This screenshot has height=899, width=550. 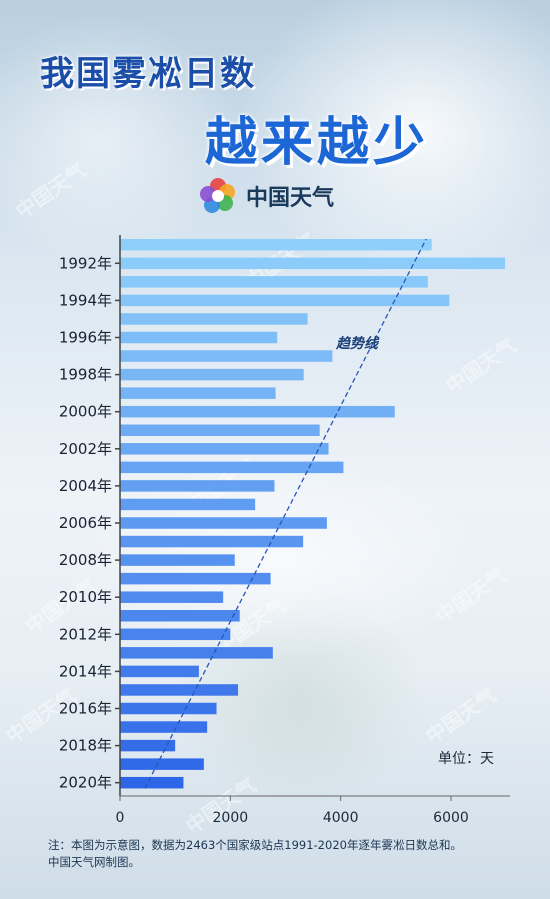 What do you see at coordinates (257, 411) in the screenshot?
I see `bar-2000` at bounding box center [257, 411].